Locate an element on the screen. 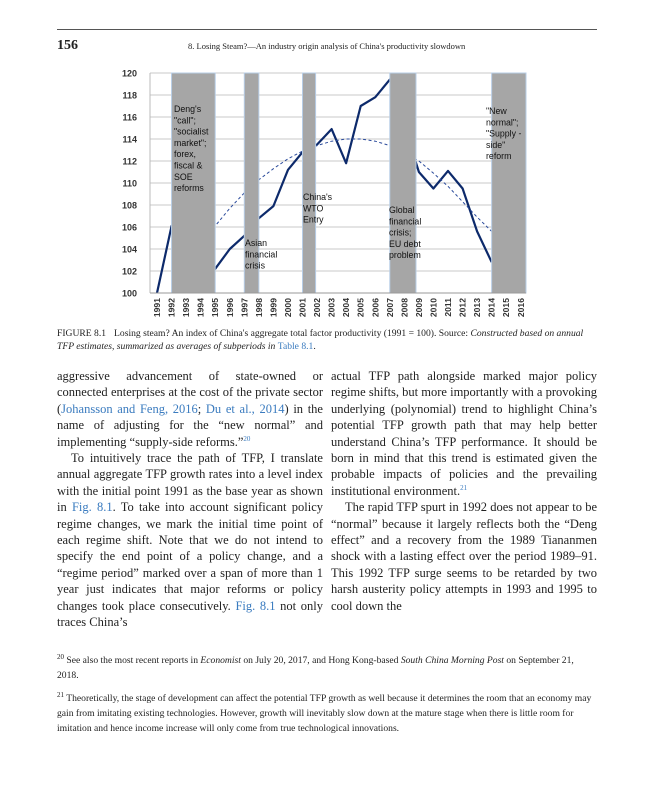  x-tick-label: 1992 is located at coordinates (172, 307).